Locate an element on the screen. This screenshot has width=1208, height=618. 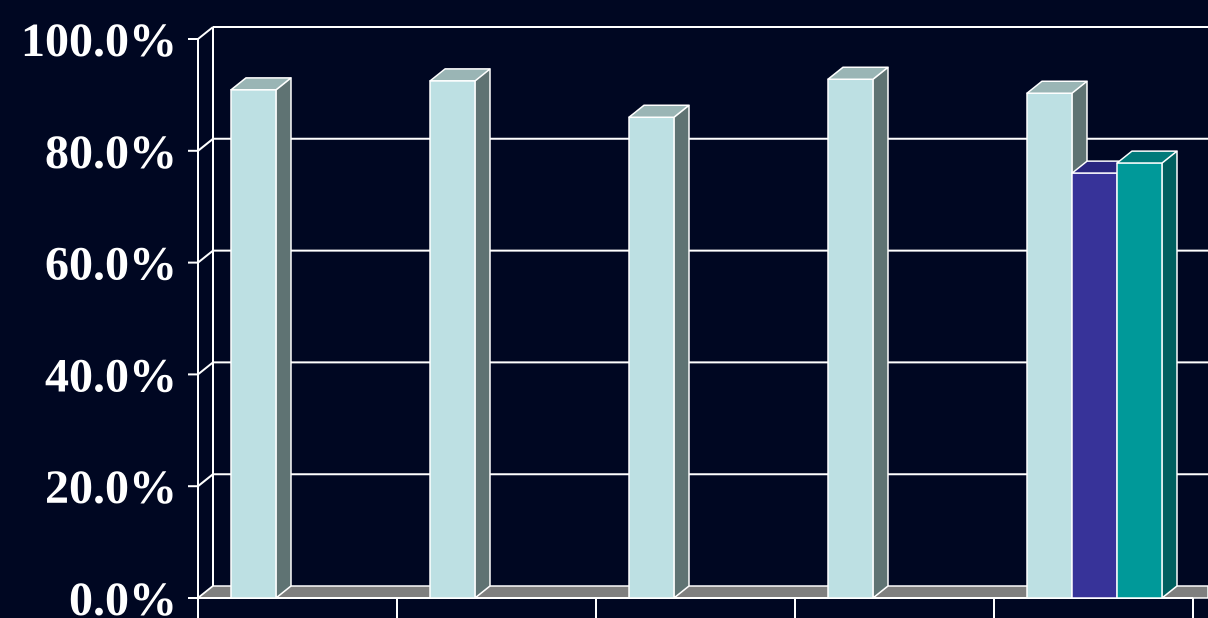
y-tick-label: 80.0% is located at coordinates (111, 152).